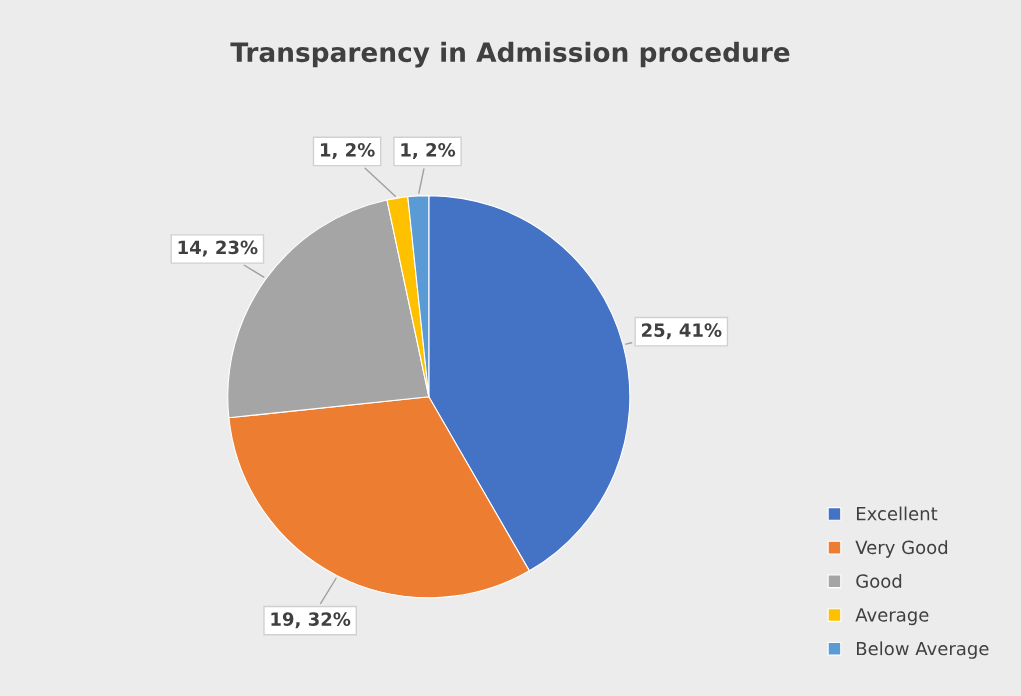 The width and height of the screenshot is (1021, 696). I want to click on data-label: 14, 23%, so click(218, 248).